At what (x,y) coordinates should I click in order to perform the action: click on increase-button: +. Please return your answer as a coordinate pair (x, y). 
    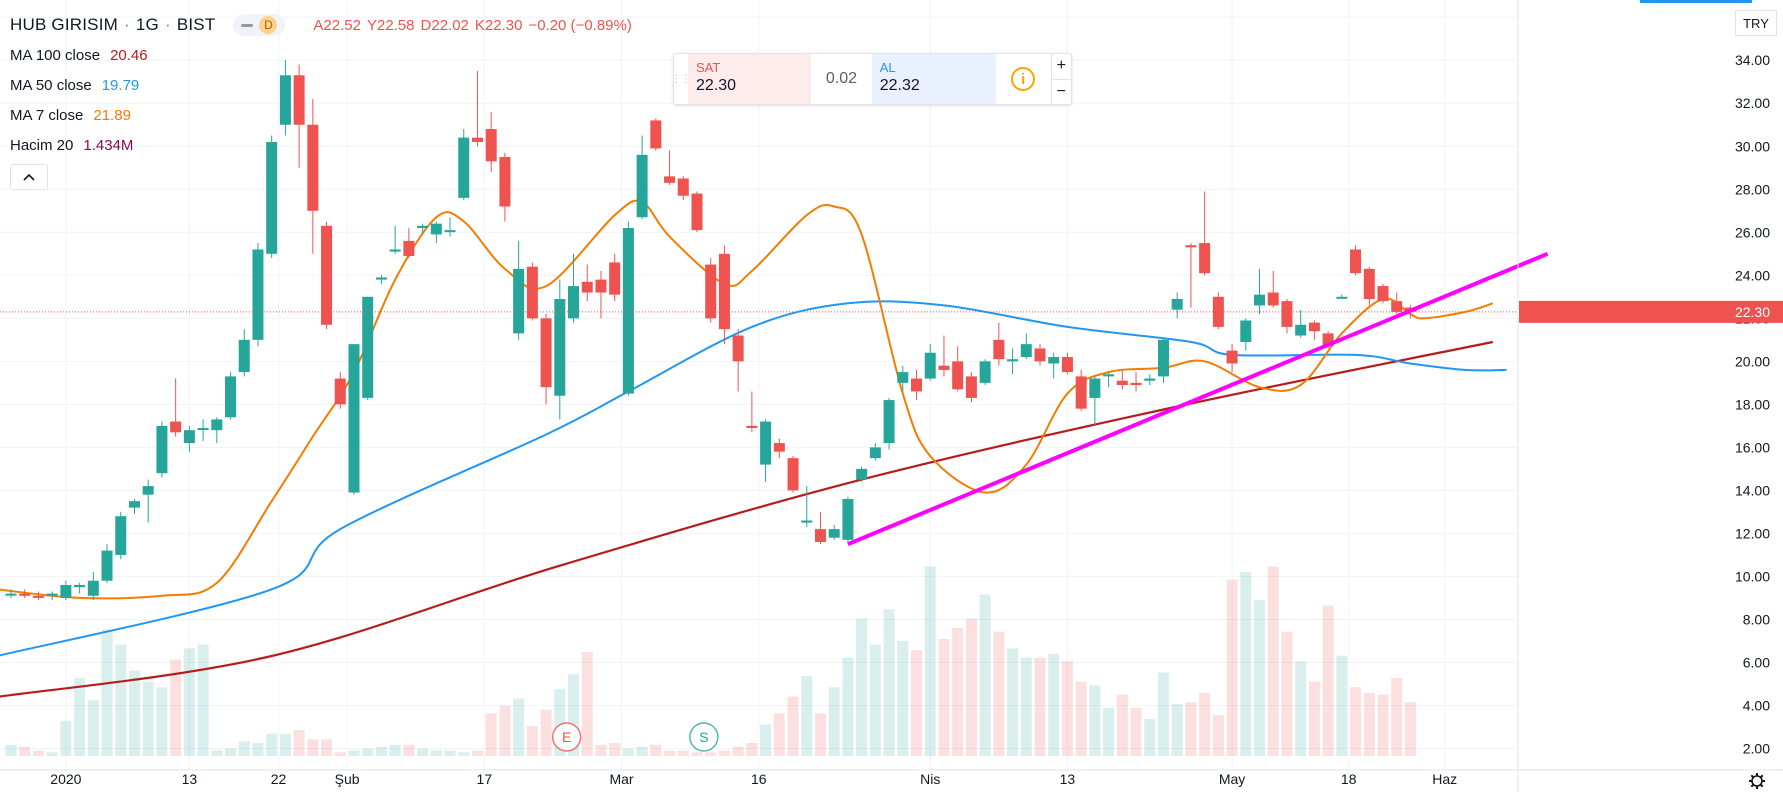
    Looking at the image, I should click on (1061, 67).